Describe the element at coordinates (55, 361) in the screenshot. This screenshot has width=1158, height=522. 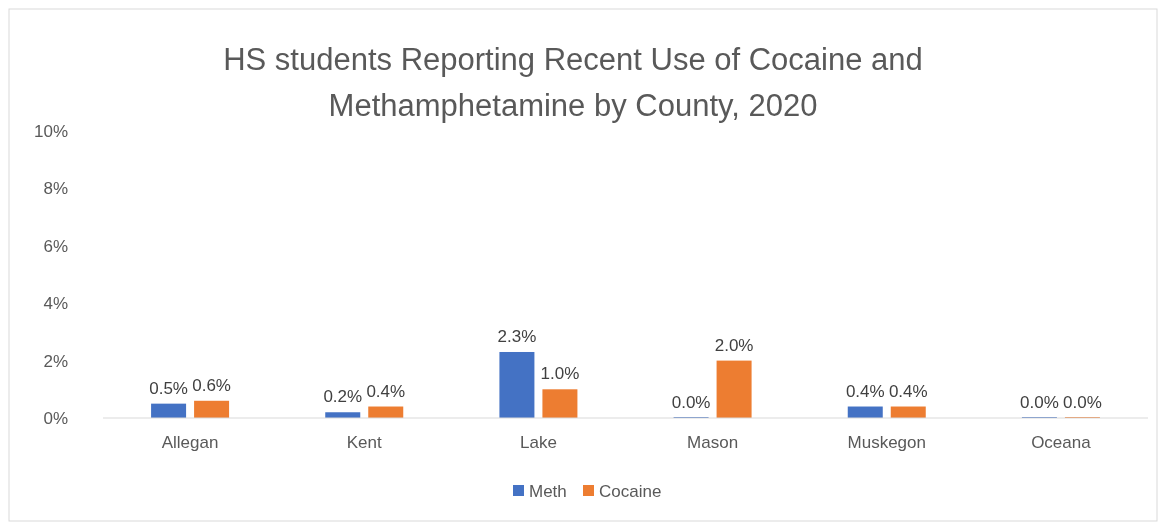
I see `y-tick-label: 2%` at that location.